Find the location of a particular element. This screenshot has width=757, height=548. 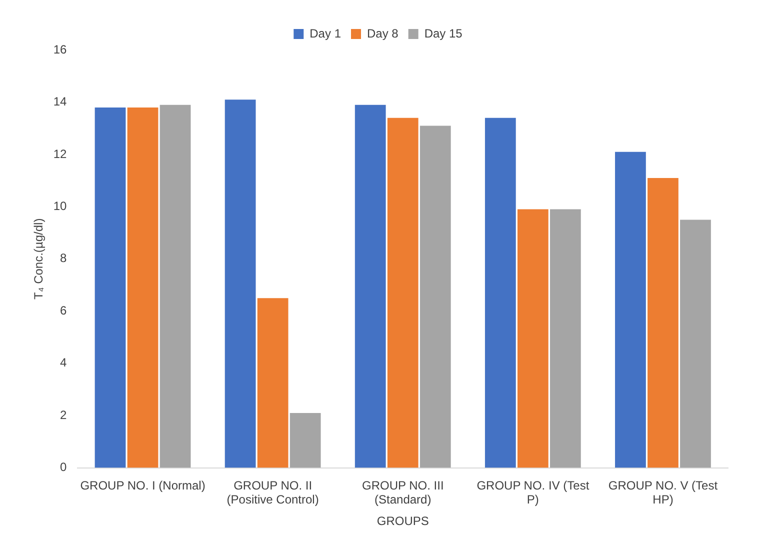

x-tick-label: GROUP NO. II (Positive Control) is located at coordinates (272, 492).